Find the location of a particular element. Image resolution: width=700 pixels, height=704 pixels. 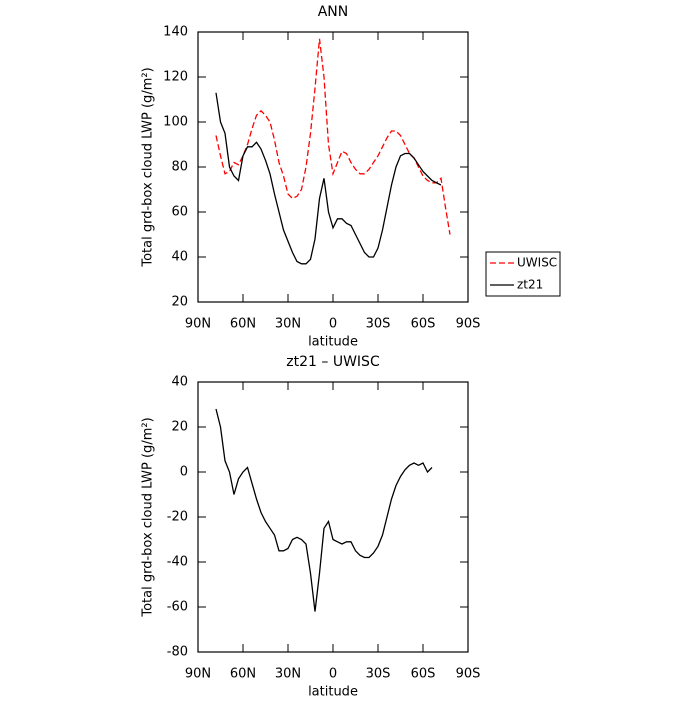

y-tick-label: -40 is located at coordinates (177, 562).